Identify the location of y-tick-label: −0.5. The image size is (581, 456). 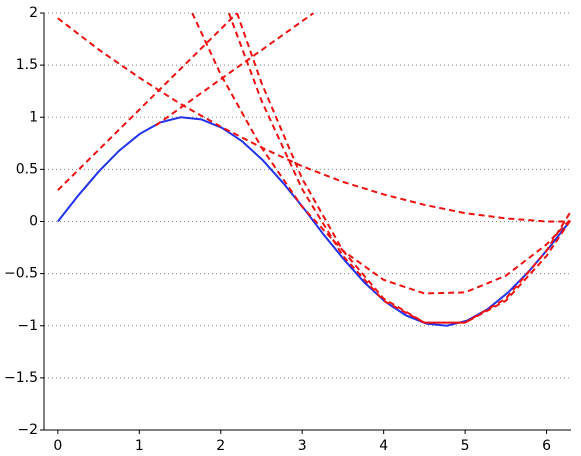
(21, 274).